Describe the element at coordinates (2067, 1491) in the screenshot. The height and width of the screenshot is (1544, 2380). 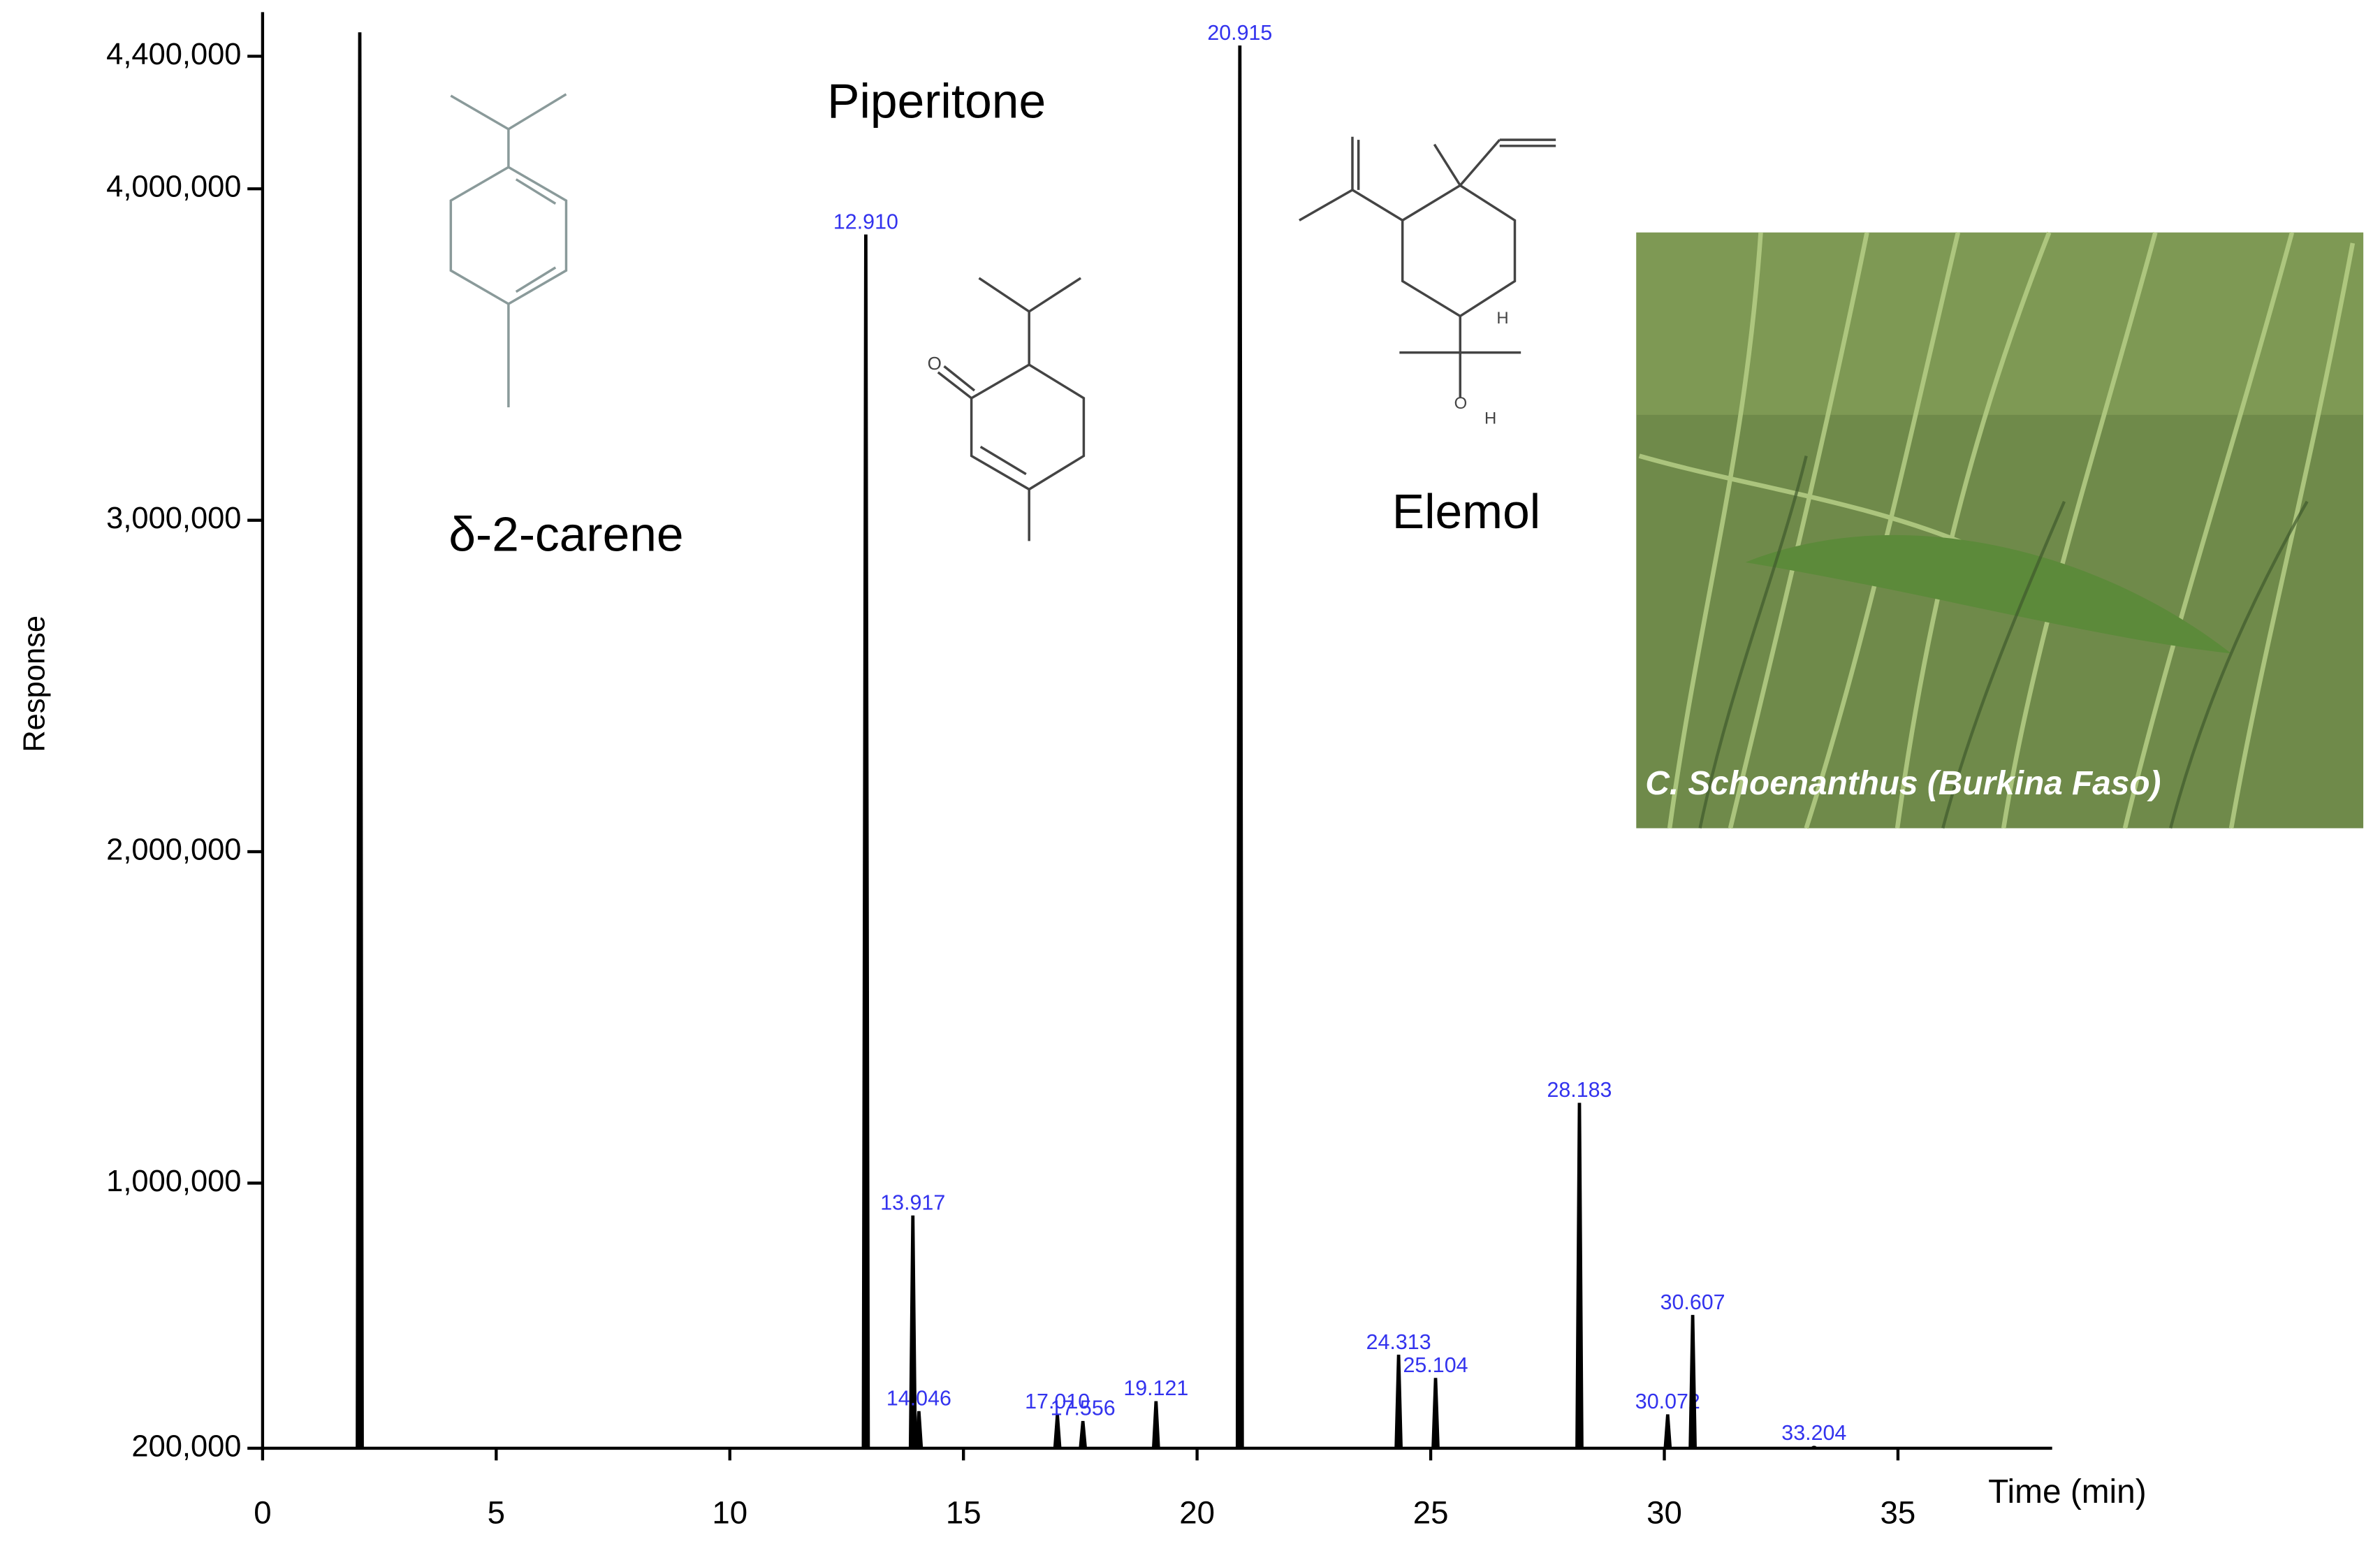
I see `x-axis-label: Time (min)` at that location.